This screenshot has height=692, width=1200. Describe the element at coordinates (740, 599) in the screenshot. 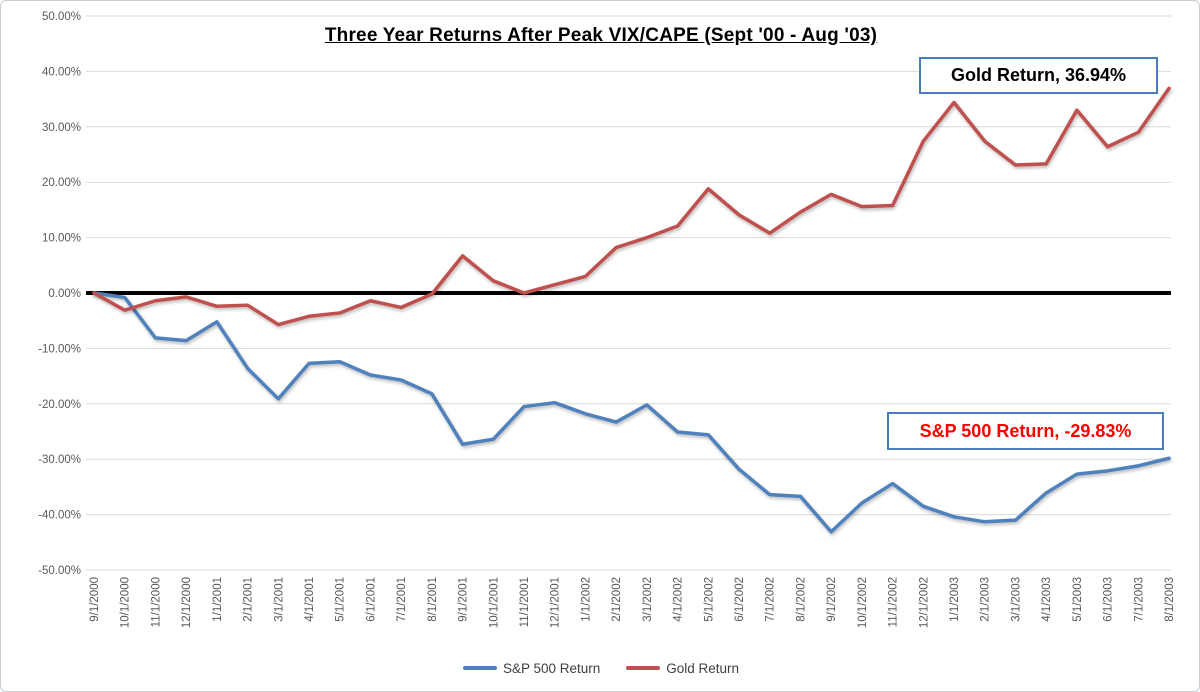

I see `x-tick-label: 6/1/2002` at that location.